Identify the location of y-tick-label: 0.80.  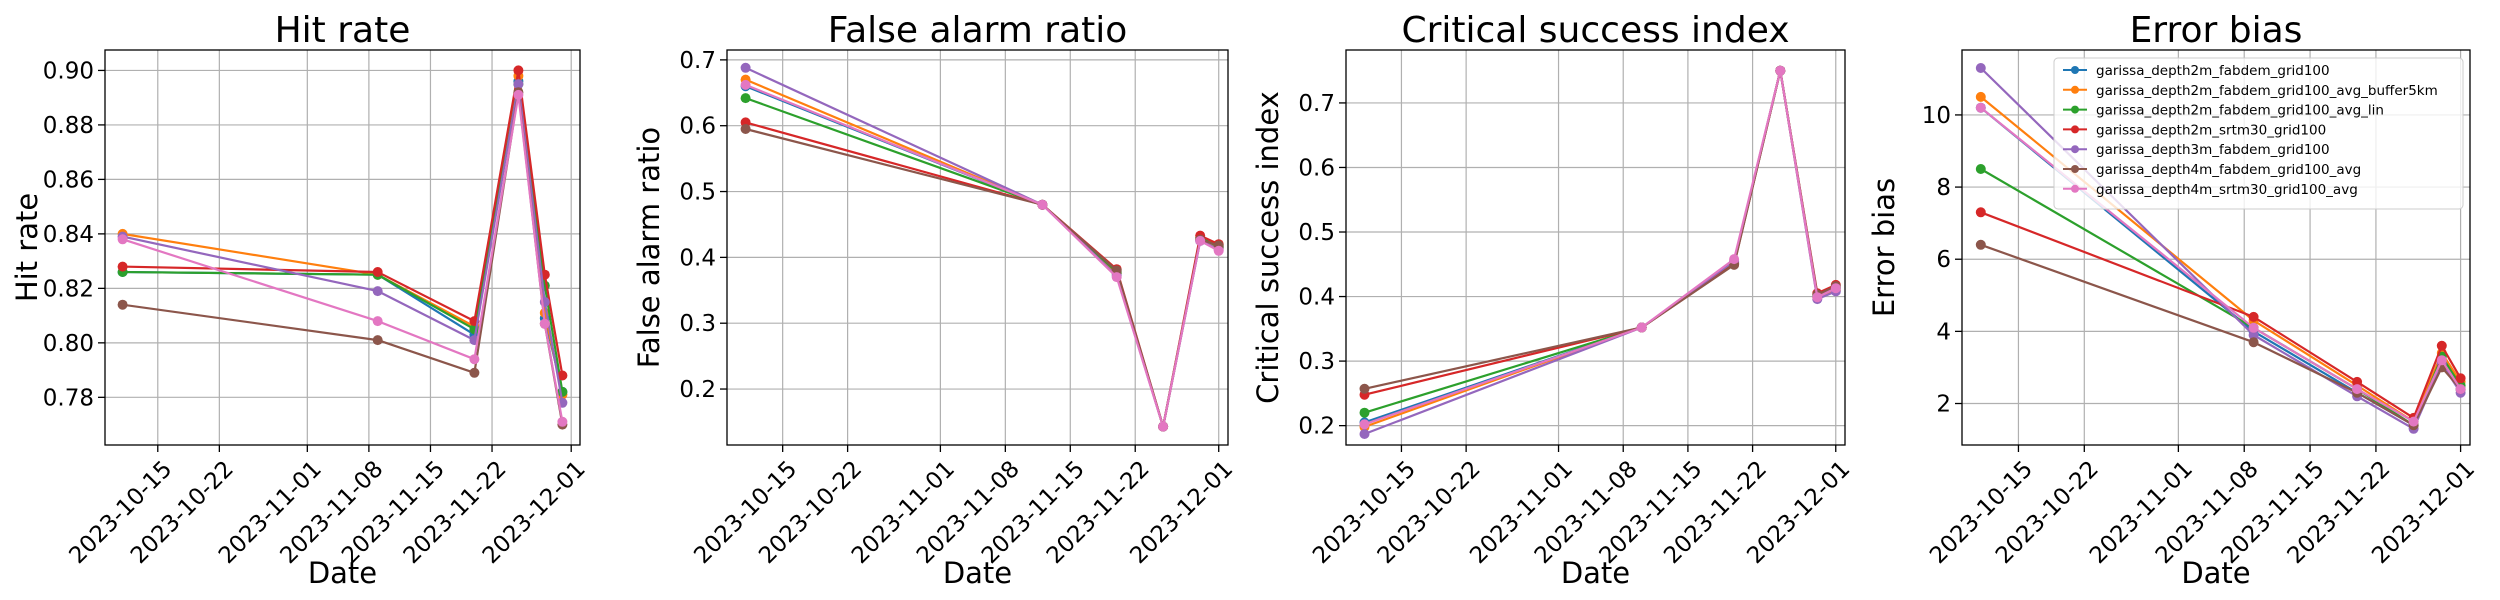
(68, 344).